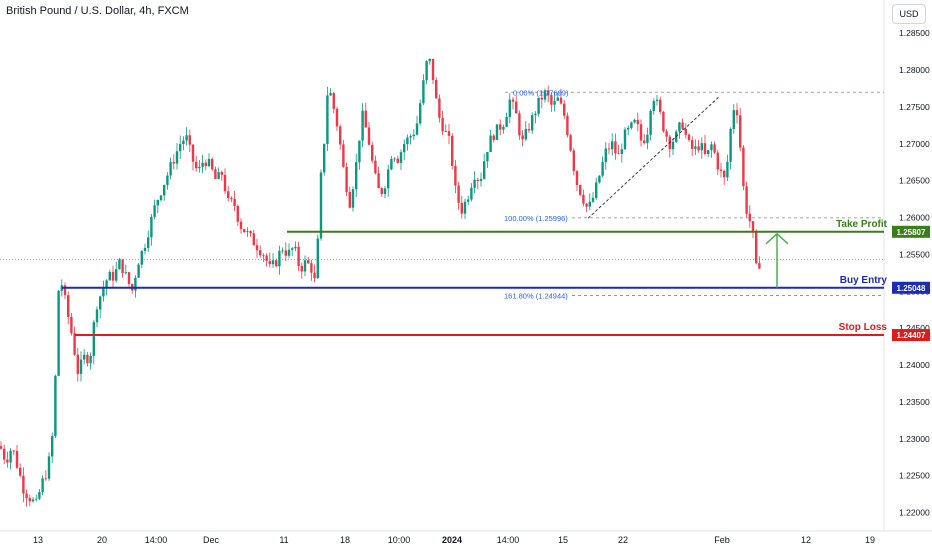 The width and height of the screenshot is (932, 555). I want to click on fib-level-label: 161.80% (1.24944), so click(536, 295).